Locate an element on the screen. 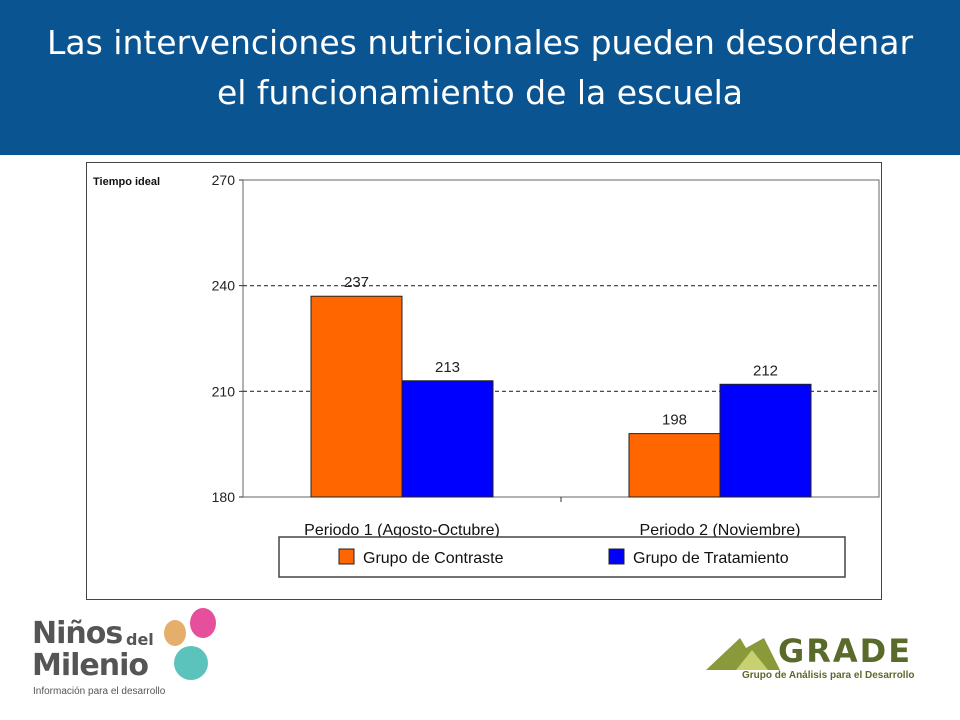  grade-triangle-icon is located at coordinates (743, 654).